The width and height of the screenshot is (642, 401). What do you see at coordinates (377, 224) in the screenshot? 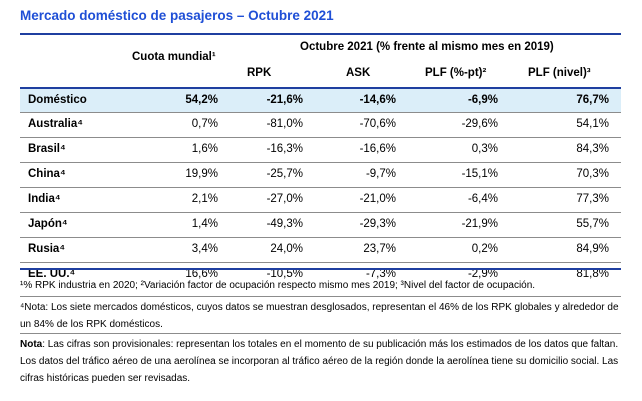
I see `cell-ask: -29,3%` at bounding box center [377, 224].